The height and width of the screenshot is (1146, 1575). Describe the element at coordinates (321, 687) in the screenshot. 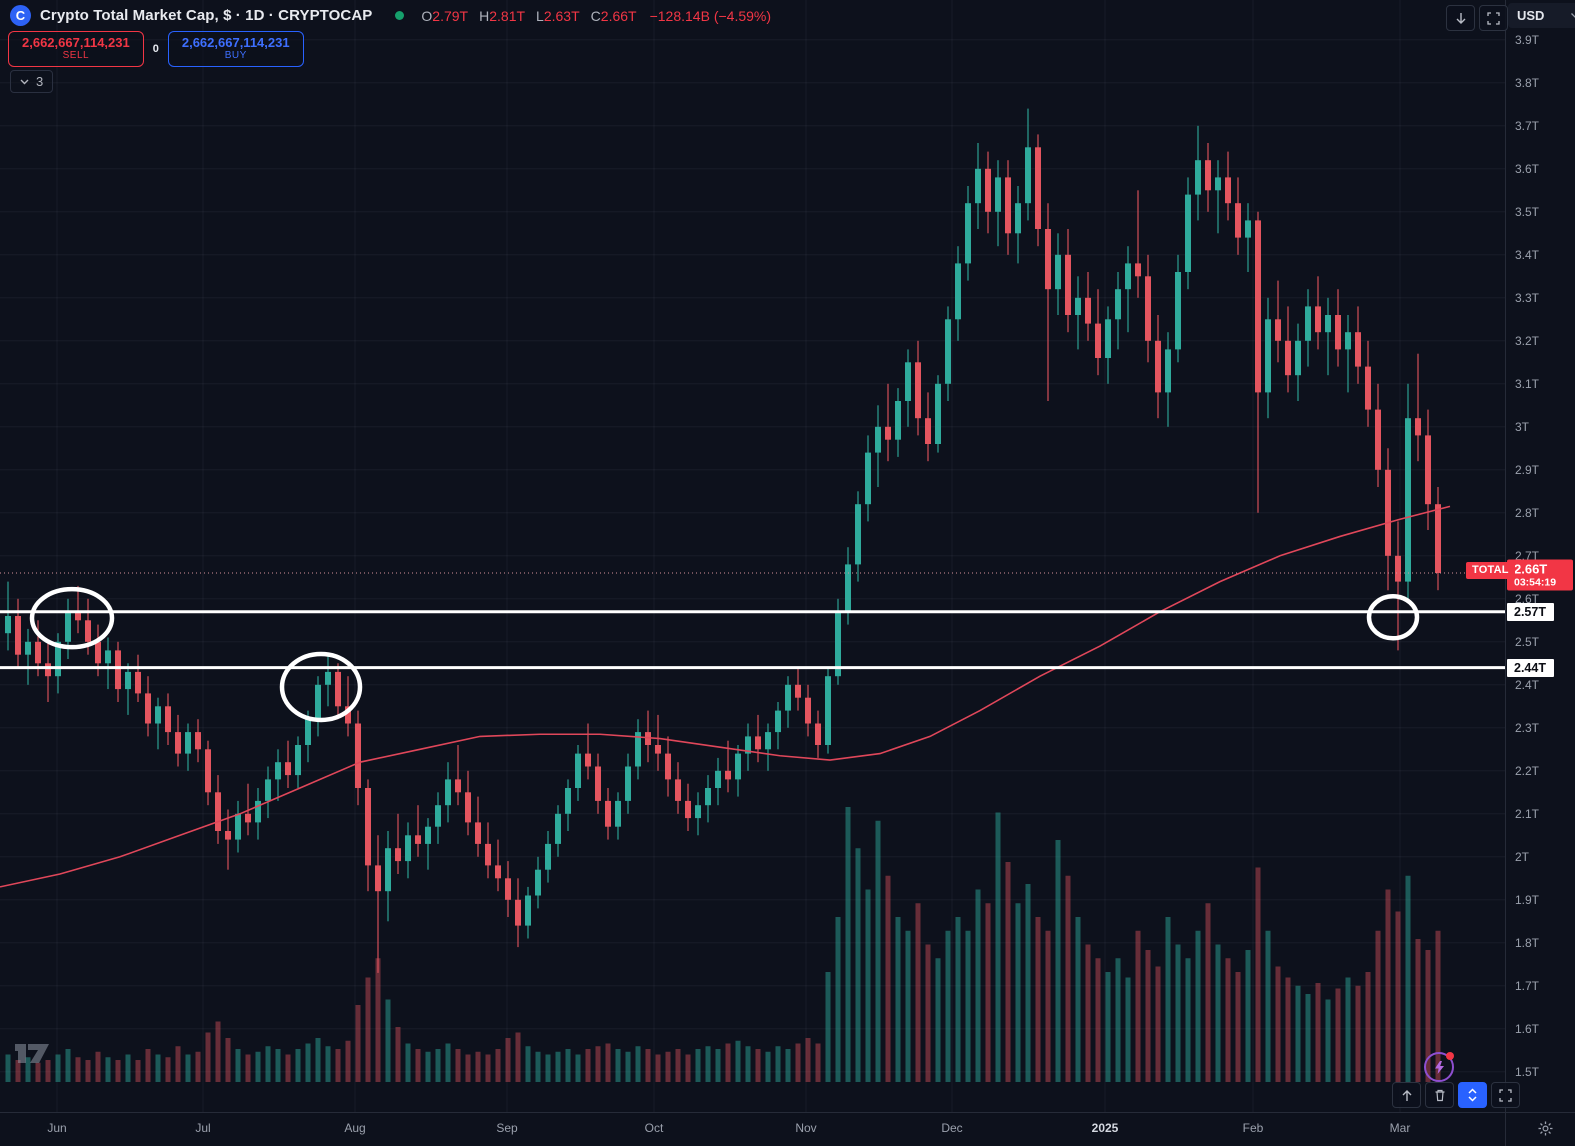

I see `annotation-circle` at that location.